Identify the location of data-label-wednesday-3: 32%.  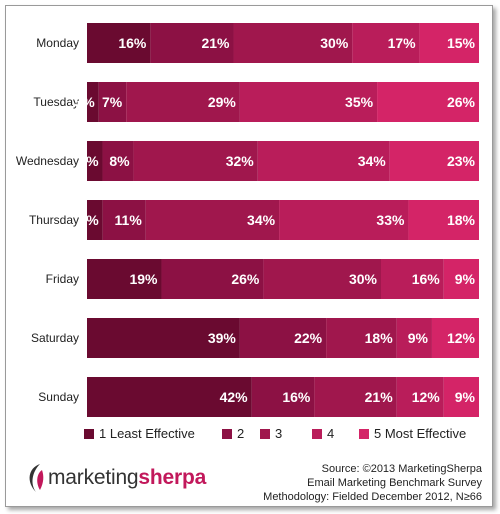
(240, 161).